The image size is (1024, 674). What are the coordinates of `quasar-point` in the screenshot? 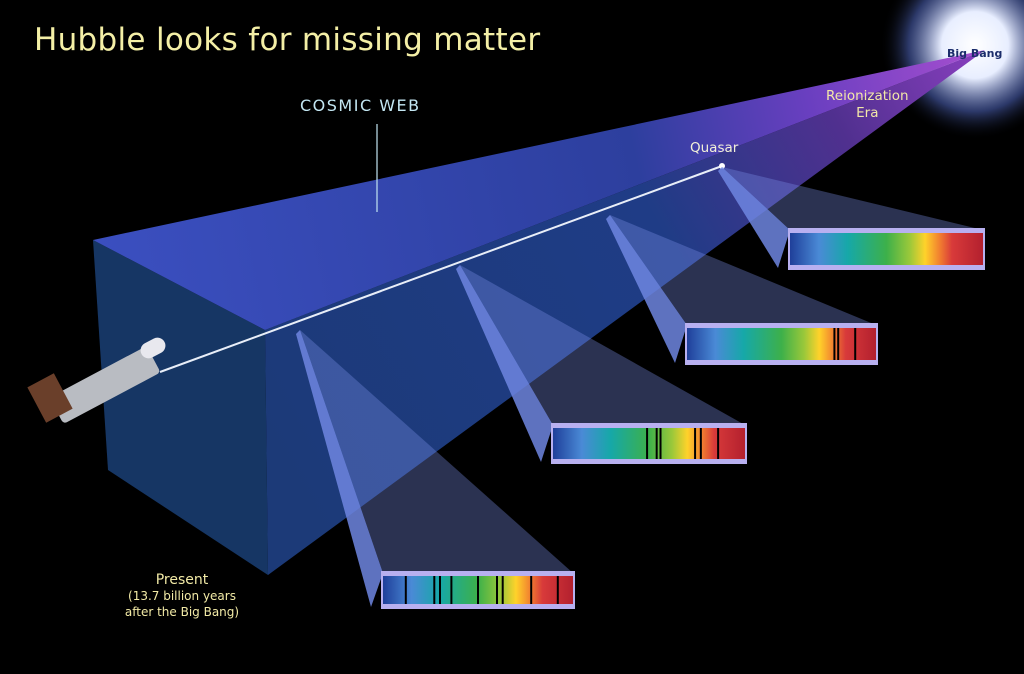 It's located at (722, 166).